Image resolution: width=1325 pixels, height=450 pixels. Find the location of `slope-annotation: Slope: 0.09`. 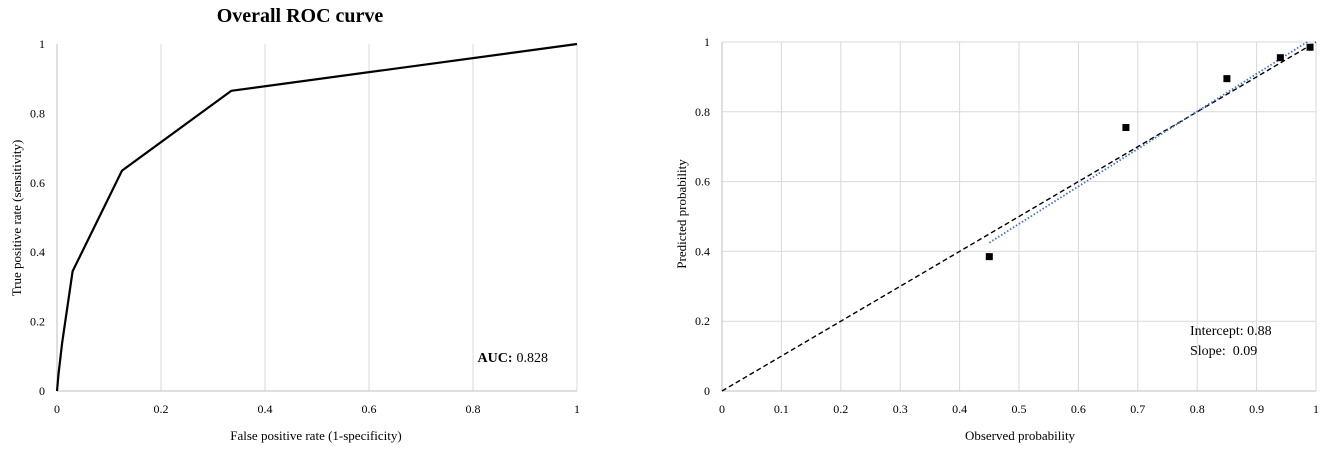

slope-annotation: Slope: 0.09 is located at coordinates (1223, 351).